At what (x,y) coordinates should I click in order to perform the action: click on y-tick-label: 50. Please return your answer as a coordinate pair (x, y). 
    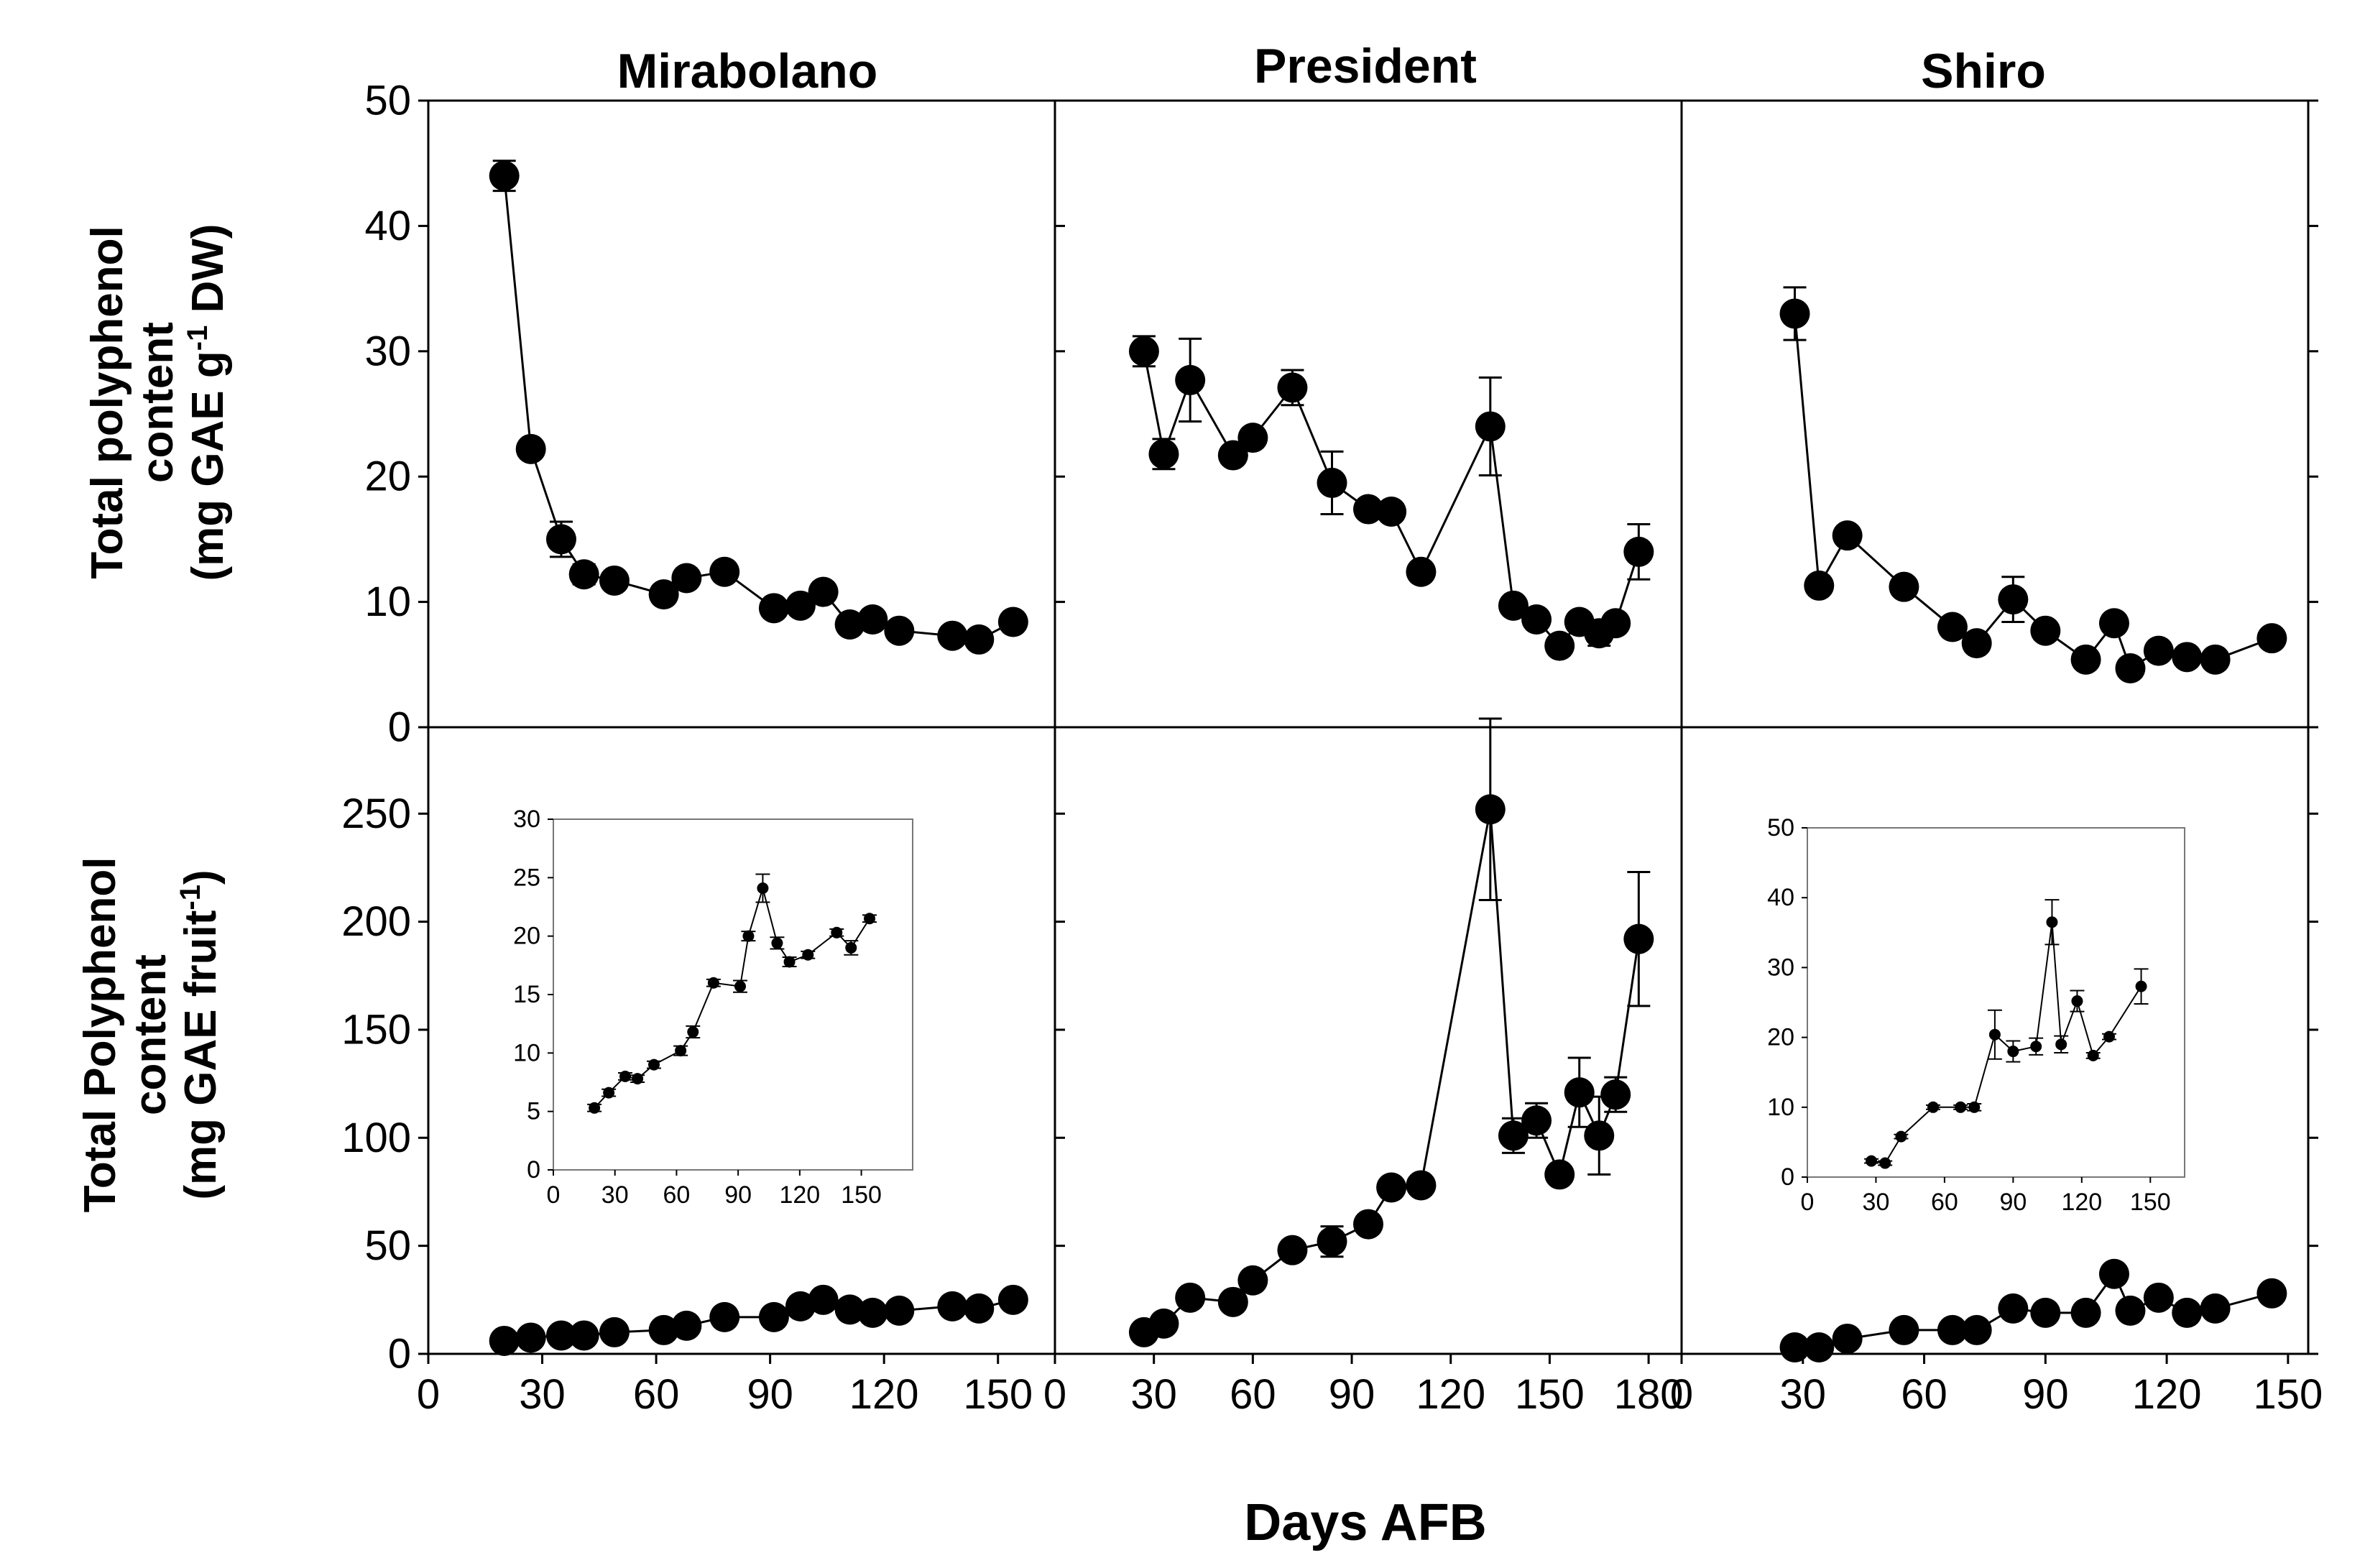
    Looking at the image, I should click on (387, 101).